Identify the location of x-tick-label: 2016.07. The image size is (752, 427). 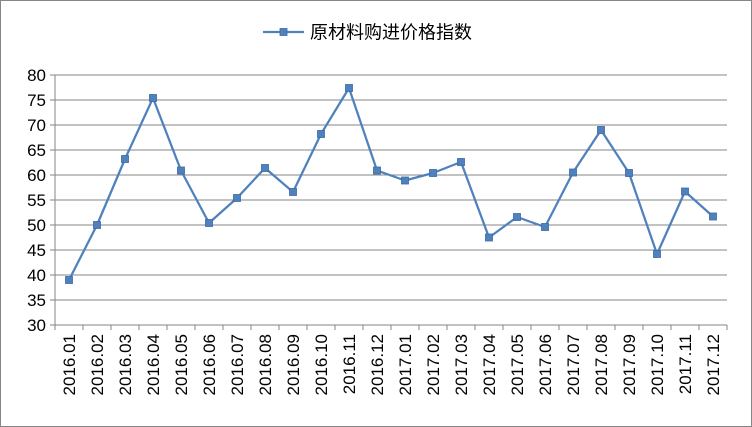
(237, 364).